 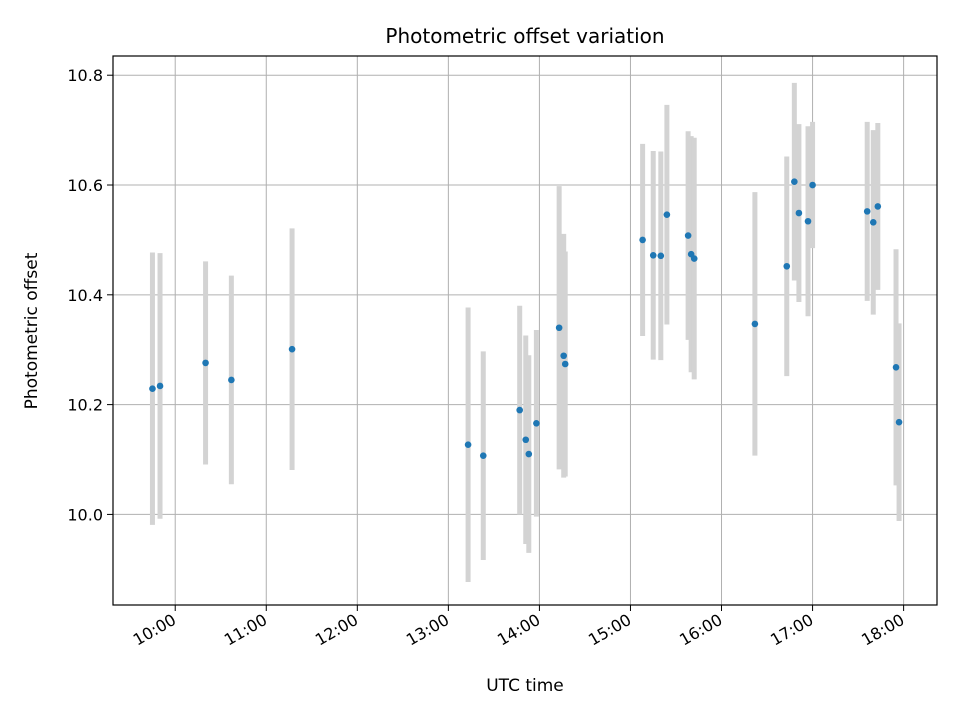 I want to click on y-tick-label: 10.0, so click(x=85, y=514).